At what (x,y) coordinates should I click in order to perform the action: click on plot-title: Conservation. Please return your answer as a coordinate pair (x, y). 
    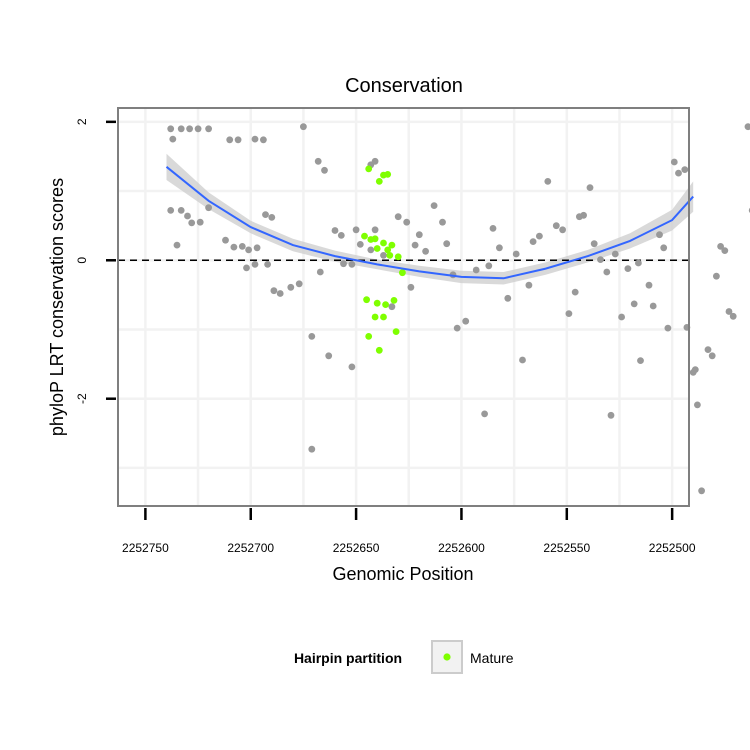
    Looking at the image, I should click on (404, 86).